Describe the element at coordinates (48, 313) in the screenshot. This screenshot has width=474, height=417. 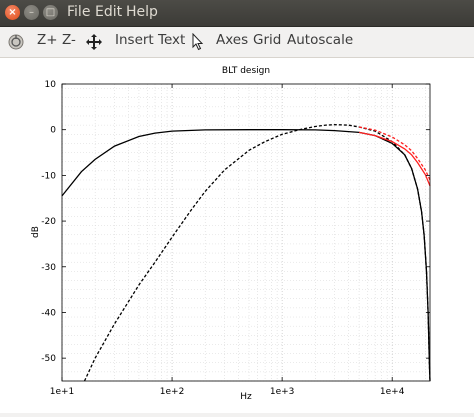
I see `y-tick-label: -40` at that location.